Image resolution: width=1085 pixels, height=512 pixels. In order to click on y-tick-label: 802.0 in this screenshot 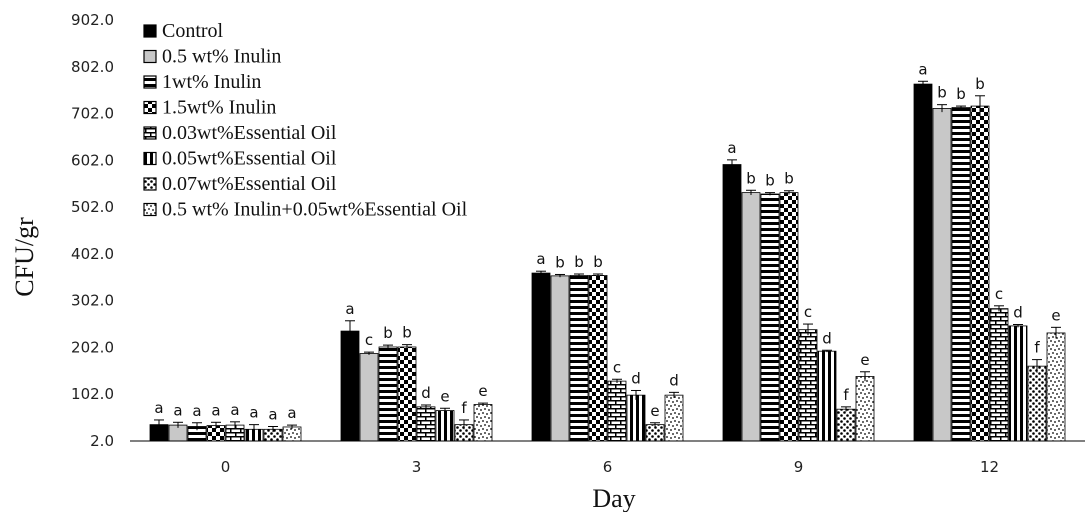, I will do `click(92, 67)`.